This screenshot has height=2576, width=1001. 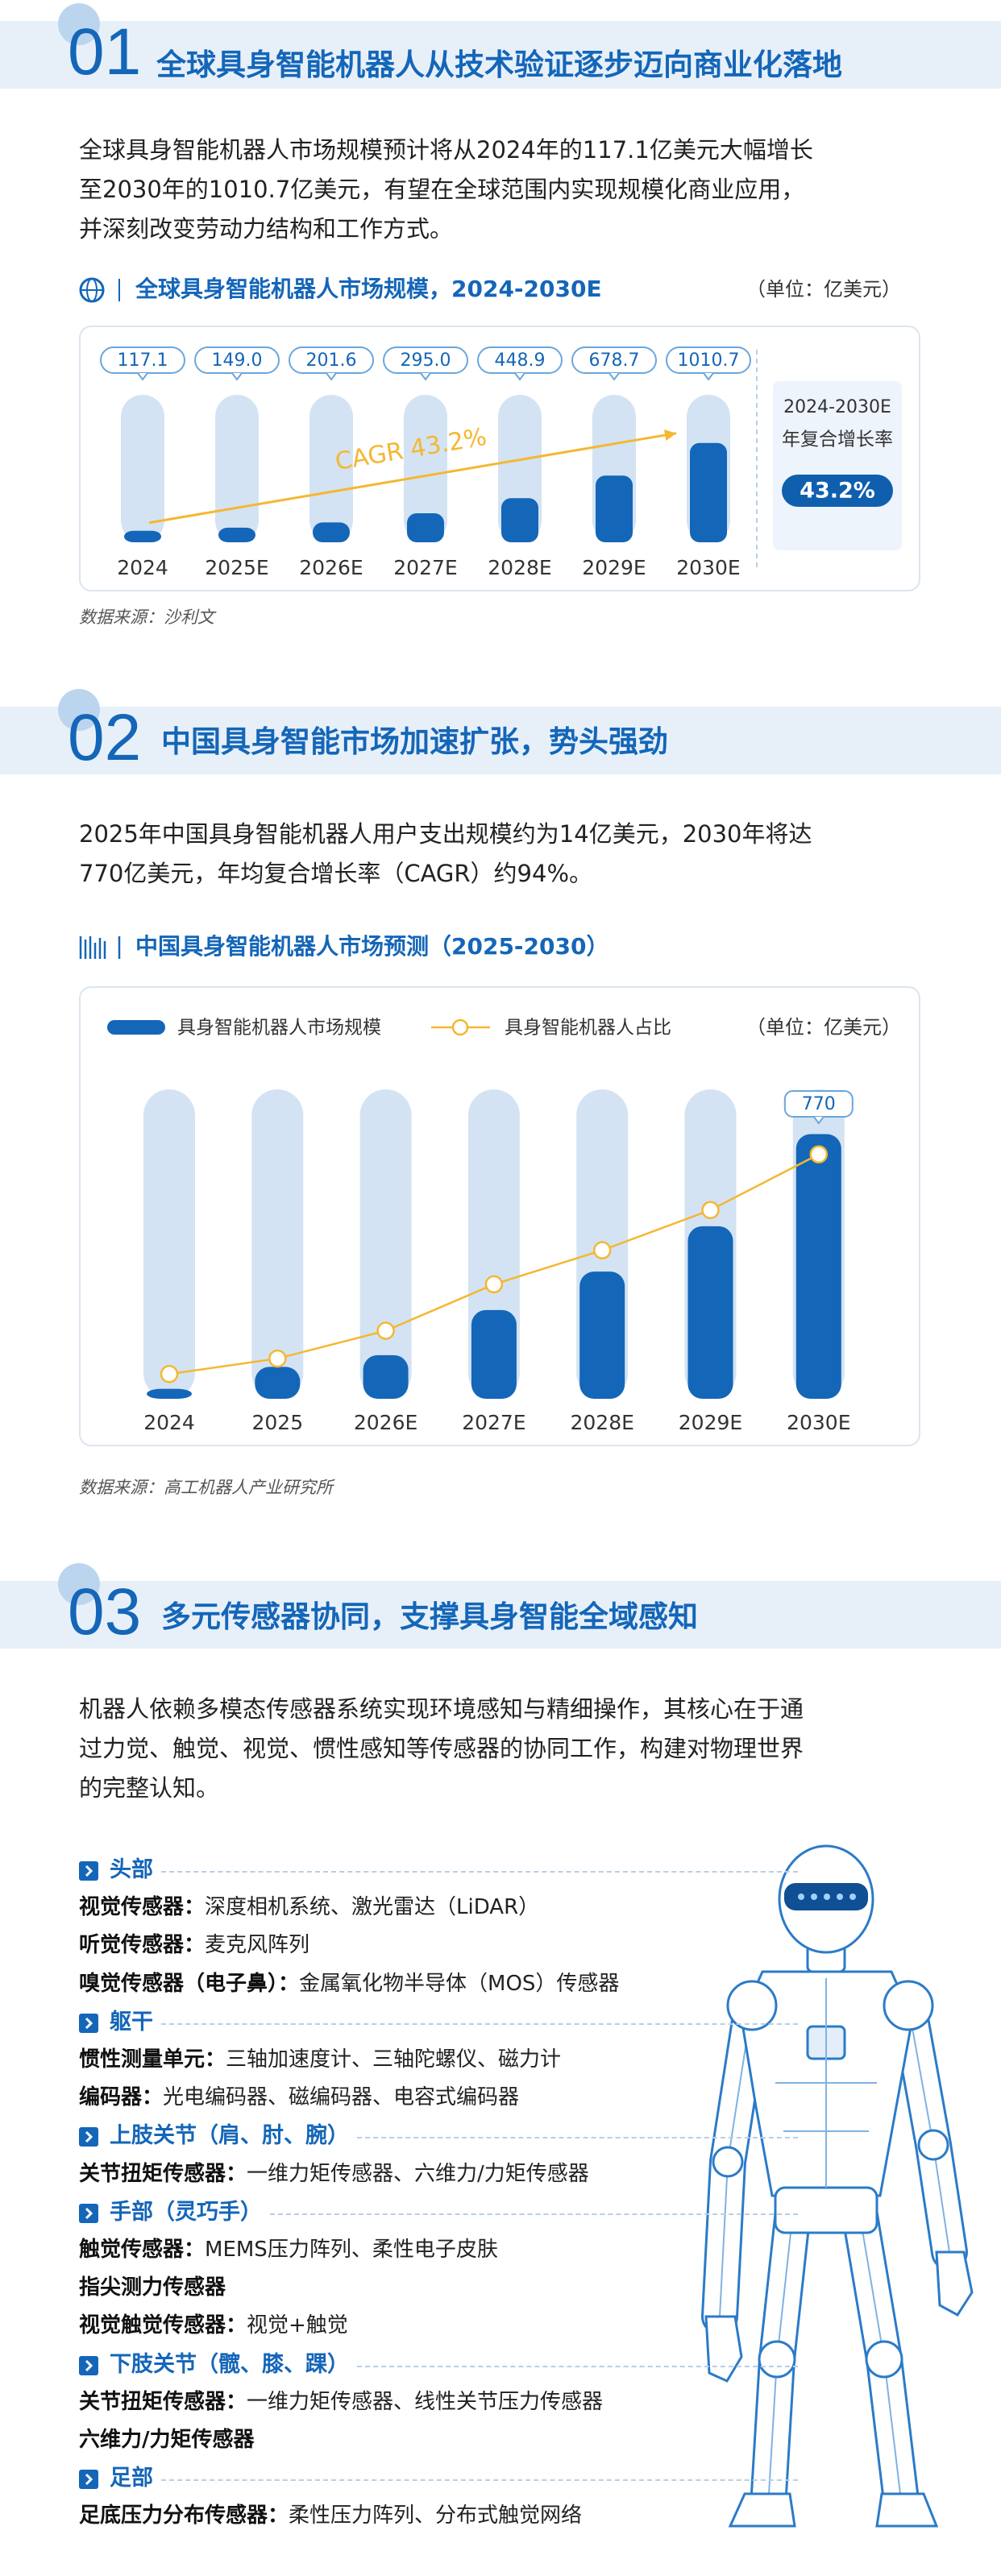 What do you see at coordinates (237, 361) in the screenshot?
I see `value-label: 149.0` at bounding box center [237, 361].